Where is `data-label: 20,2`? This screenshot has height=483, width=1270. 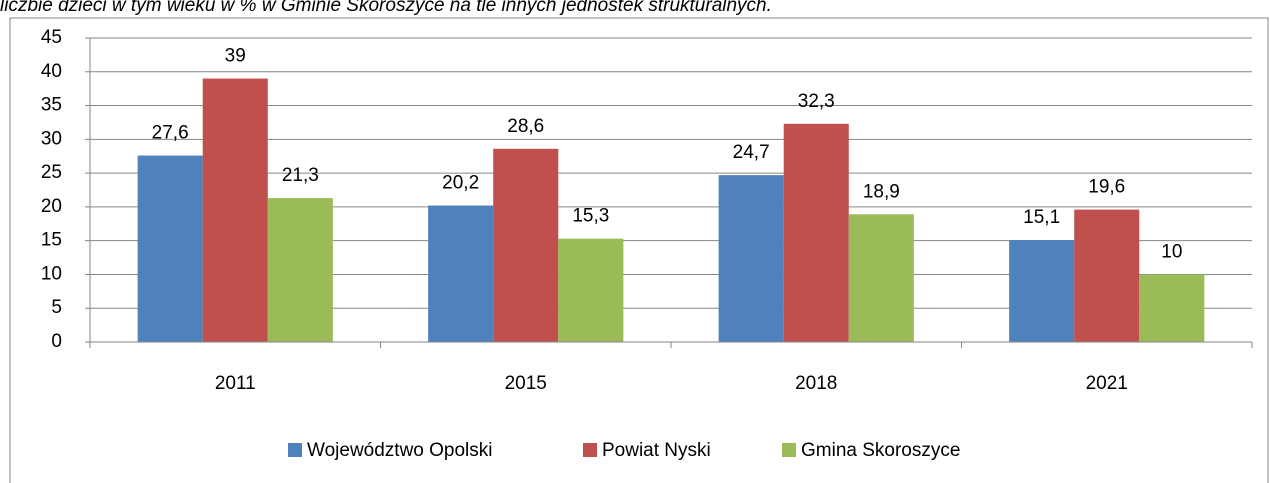
data-label: 20,2 is located at coordinates (460, 183).